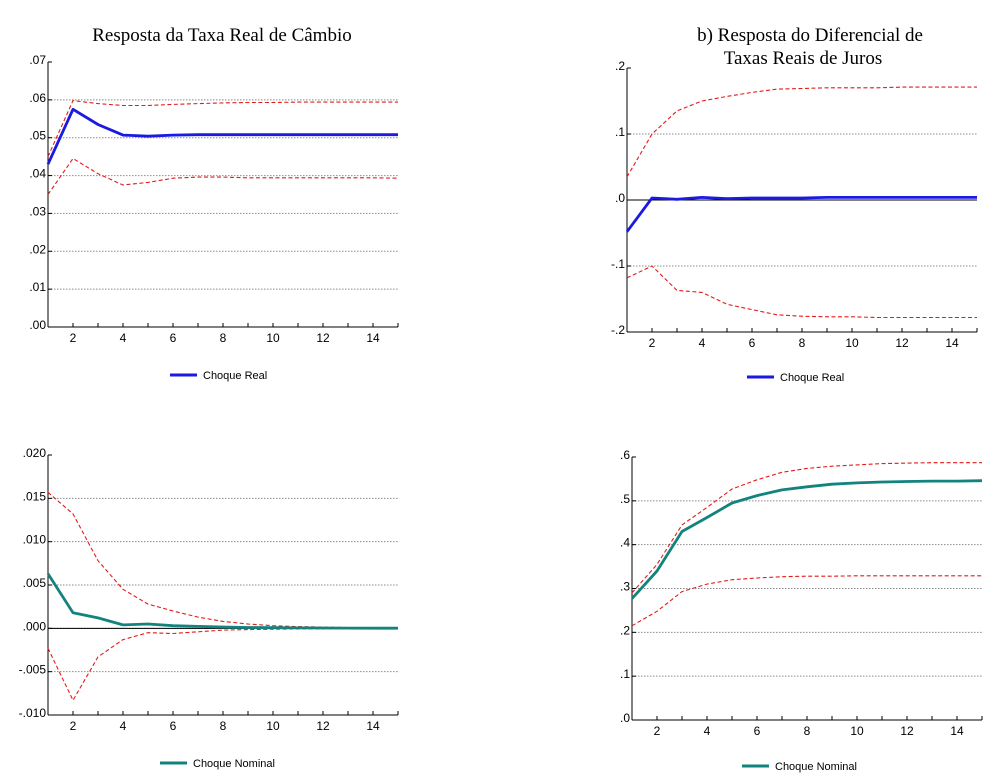 The width and height of the screenshot is (993, 776). I want to click on y-tick-label: -.005, so click(33, 670).